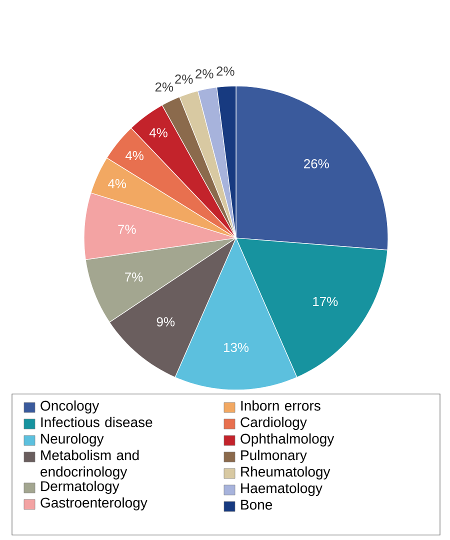  What do you see at coordinates (273, 423) in the screenshot?
I see `legend-label: Cardiology` at bounding box center [273, 423].